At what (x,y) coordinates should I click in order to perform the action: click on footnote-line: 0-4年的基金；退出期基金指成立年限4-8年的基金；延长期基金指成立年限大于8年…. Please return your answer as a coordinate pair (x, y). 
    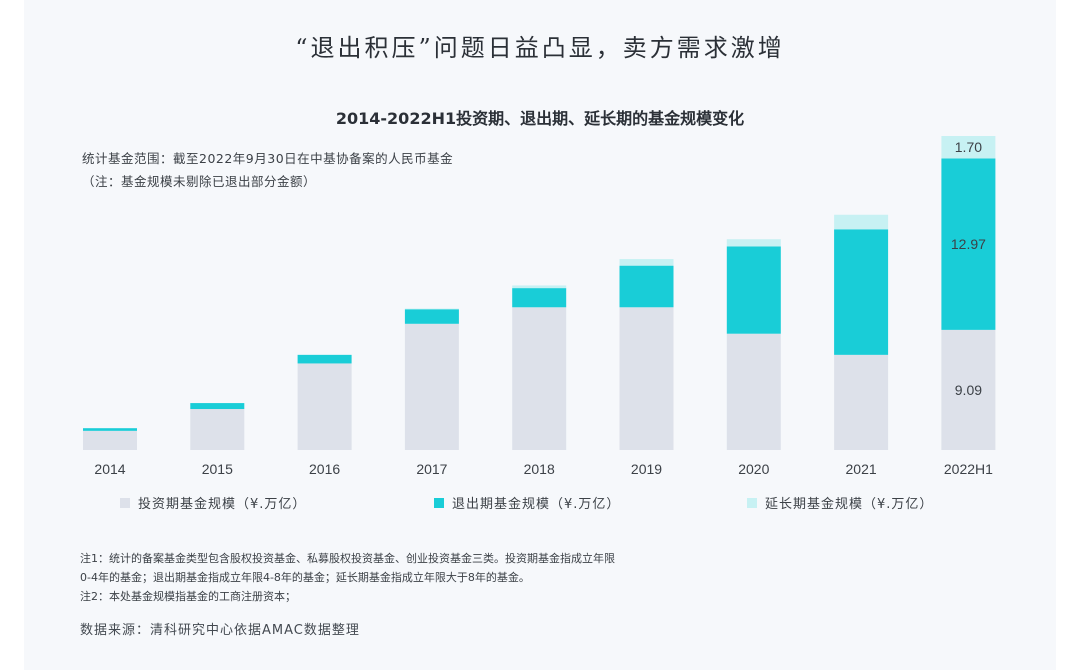
    Looking at the image, I should click on (305, 577).